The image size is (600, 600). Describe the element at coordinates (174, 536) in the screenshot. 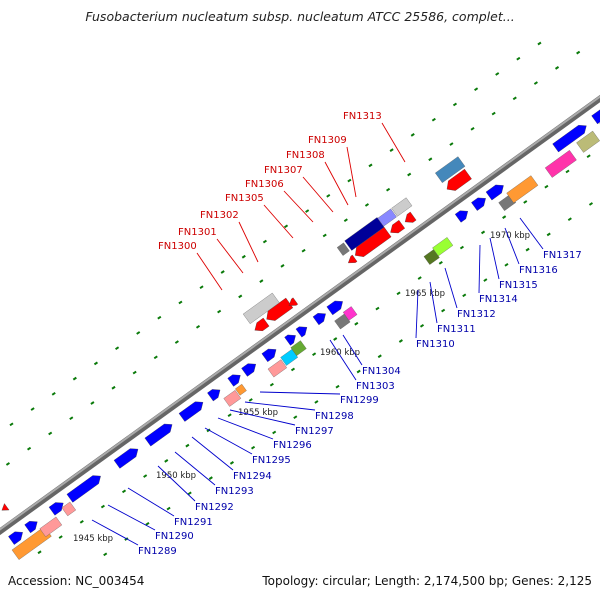

I see `gene-label-fn1290: FN1290` at that location.